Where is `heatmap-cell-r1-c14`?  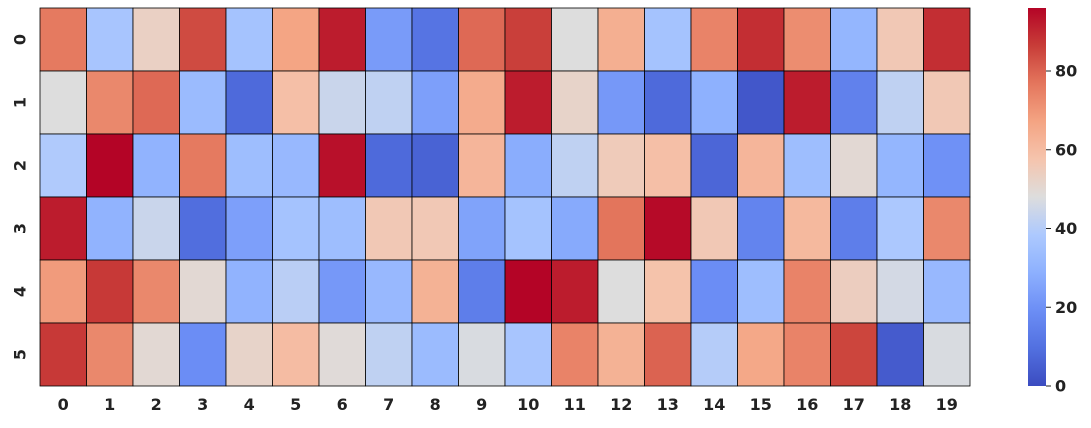 heatmap-cell-r1-c14 is located at coordinates (714, 102).